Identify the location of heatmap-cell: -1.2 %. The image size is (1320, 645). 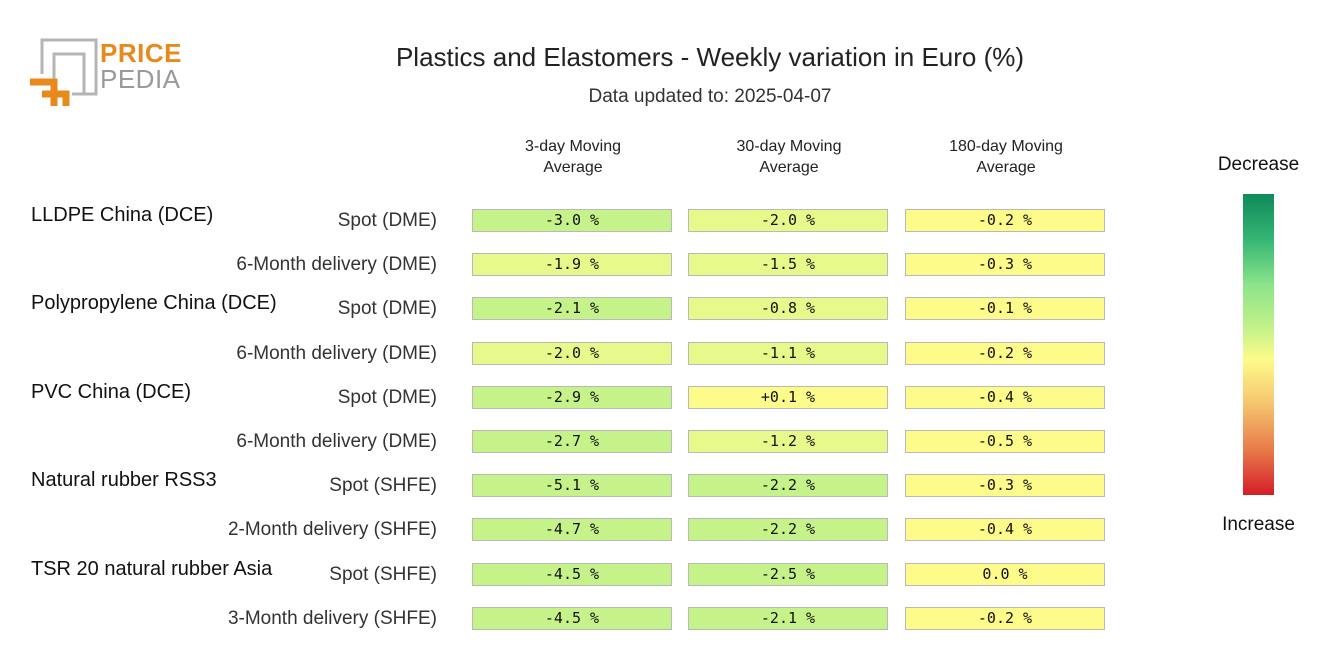
(788, 441).